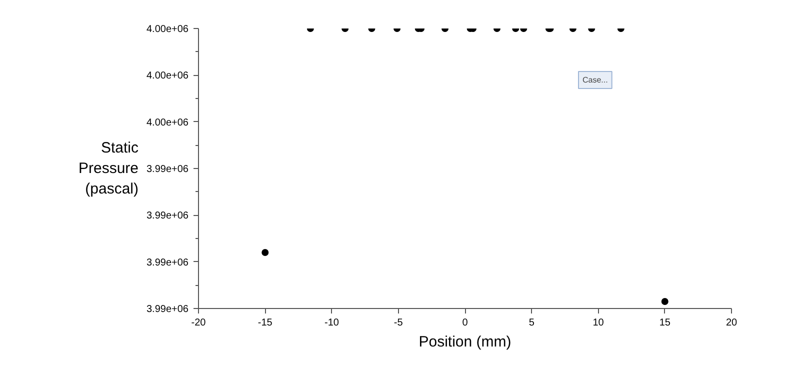 This screenshot has height=375, width=800. I want to click on x-tick-label: 5, so click(531, 323).